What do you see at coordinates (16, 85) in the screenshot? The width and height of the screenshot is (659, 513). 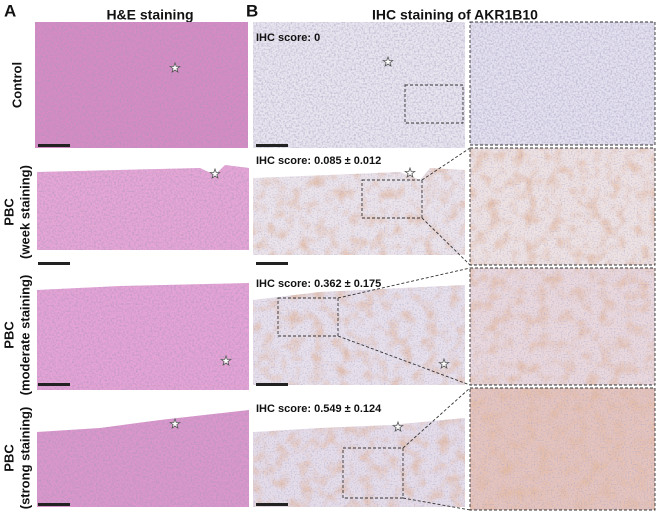 I see `row-label: Control` at bounding box center [16, 85].